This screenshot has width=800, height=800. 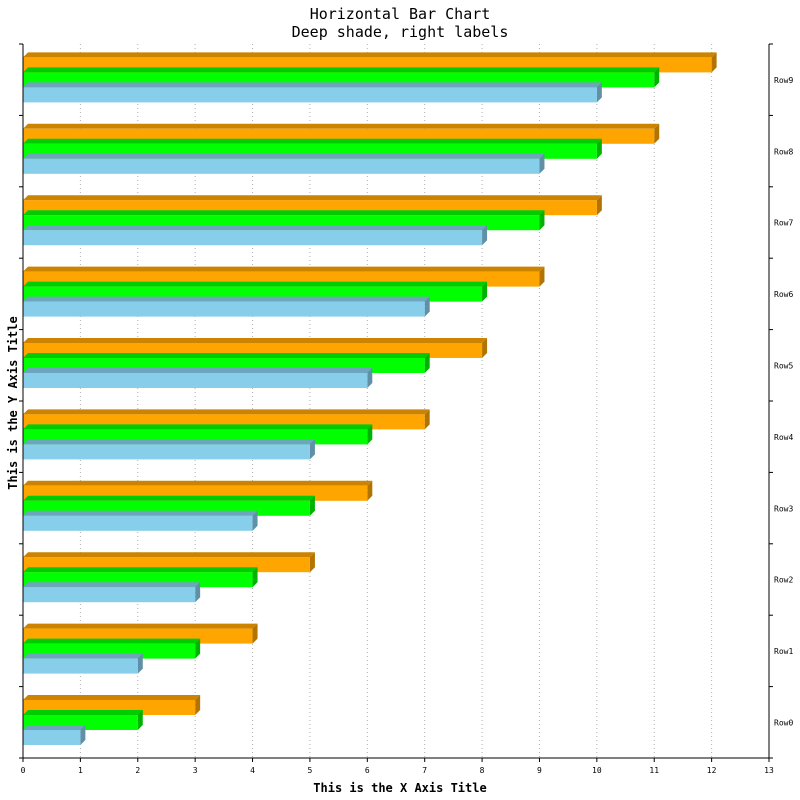 I want to click on category-label: Row0, so click(x=783, y=723).